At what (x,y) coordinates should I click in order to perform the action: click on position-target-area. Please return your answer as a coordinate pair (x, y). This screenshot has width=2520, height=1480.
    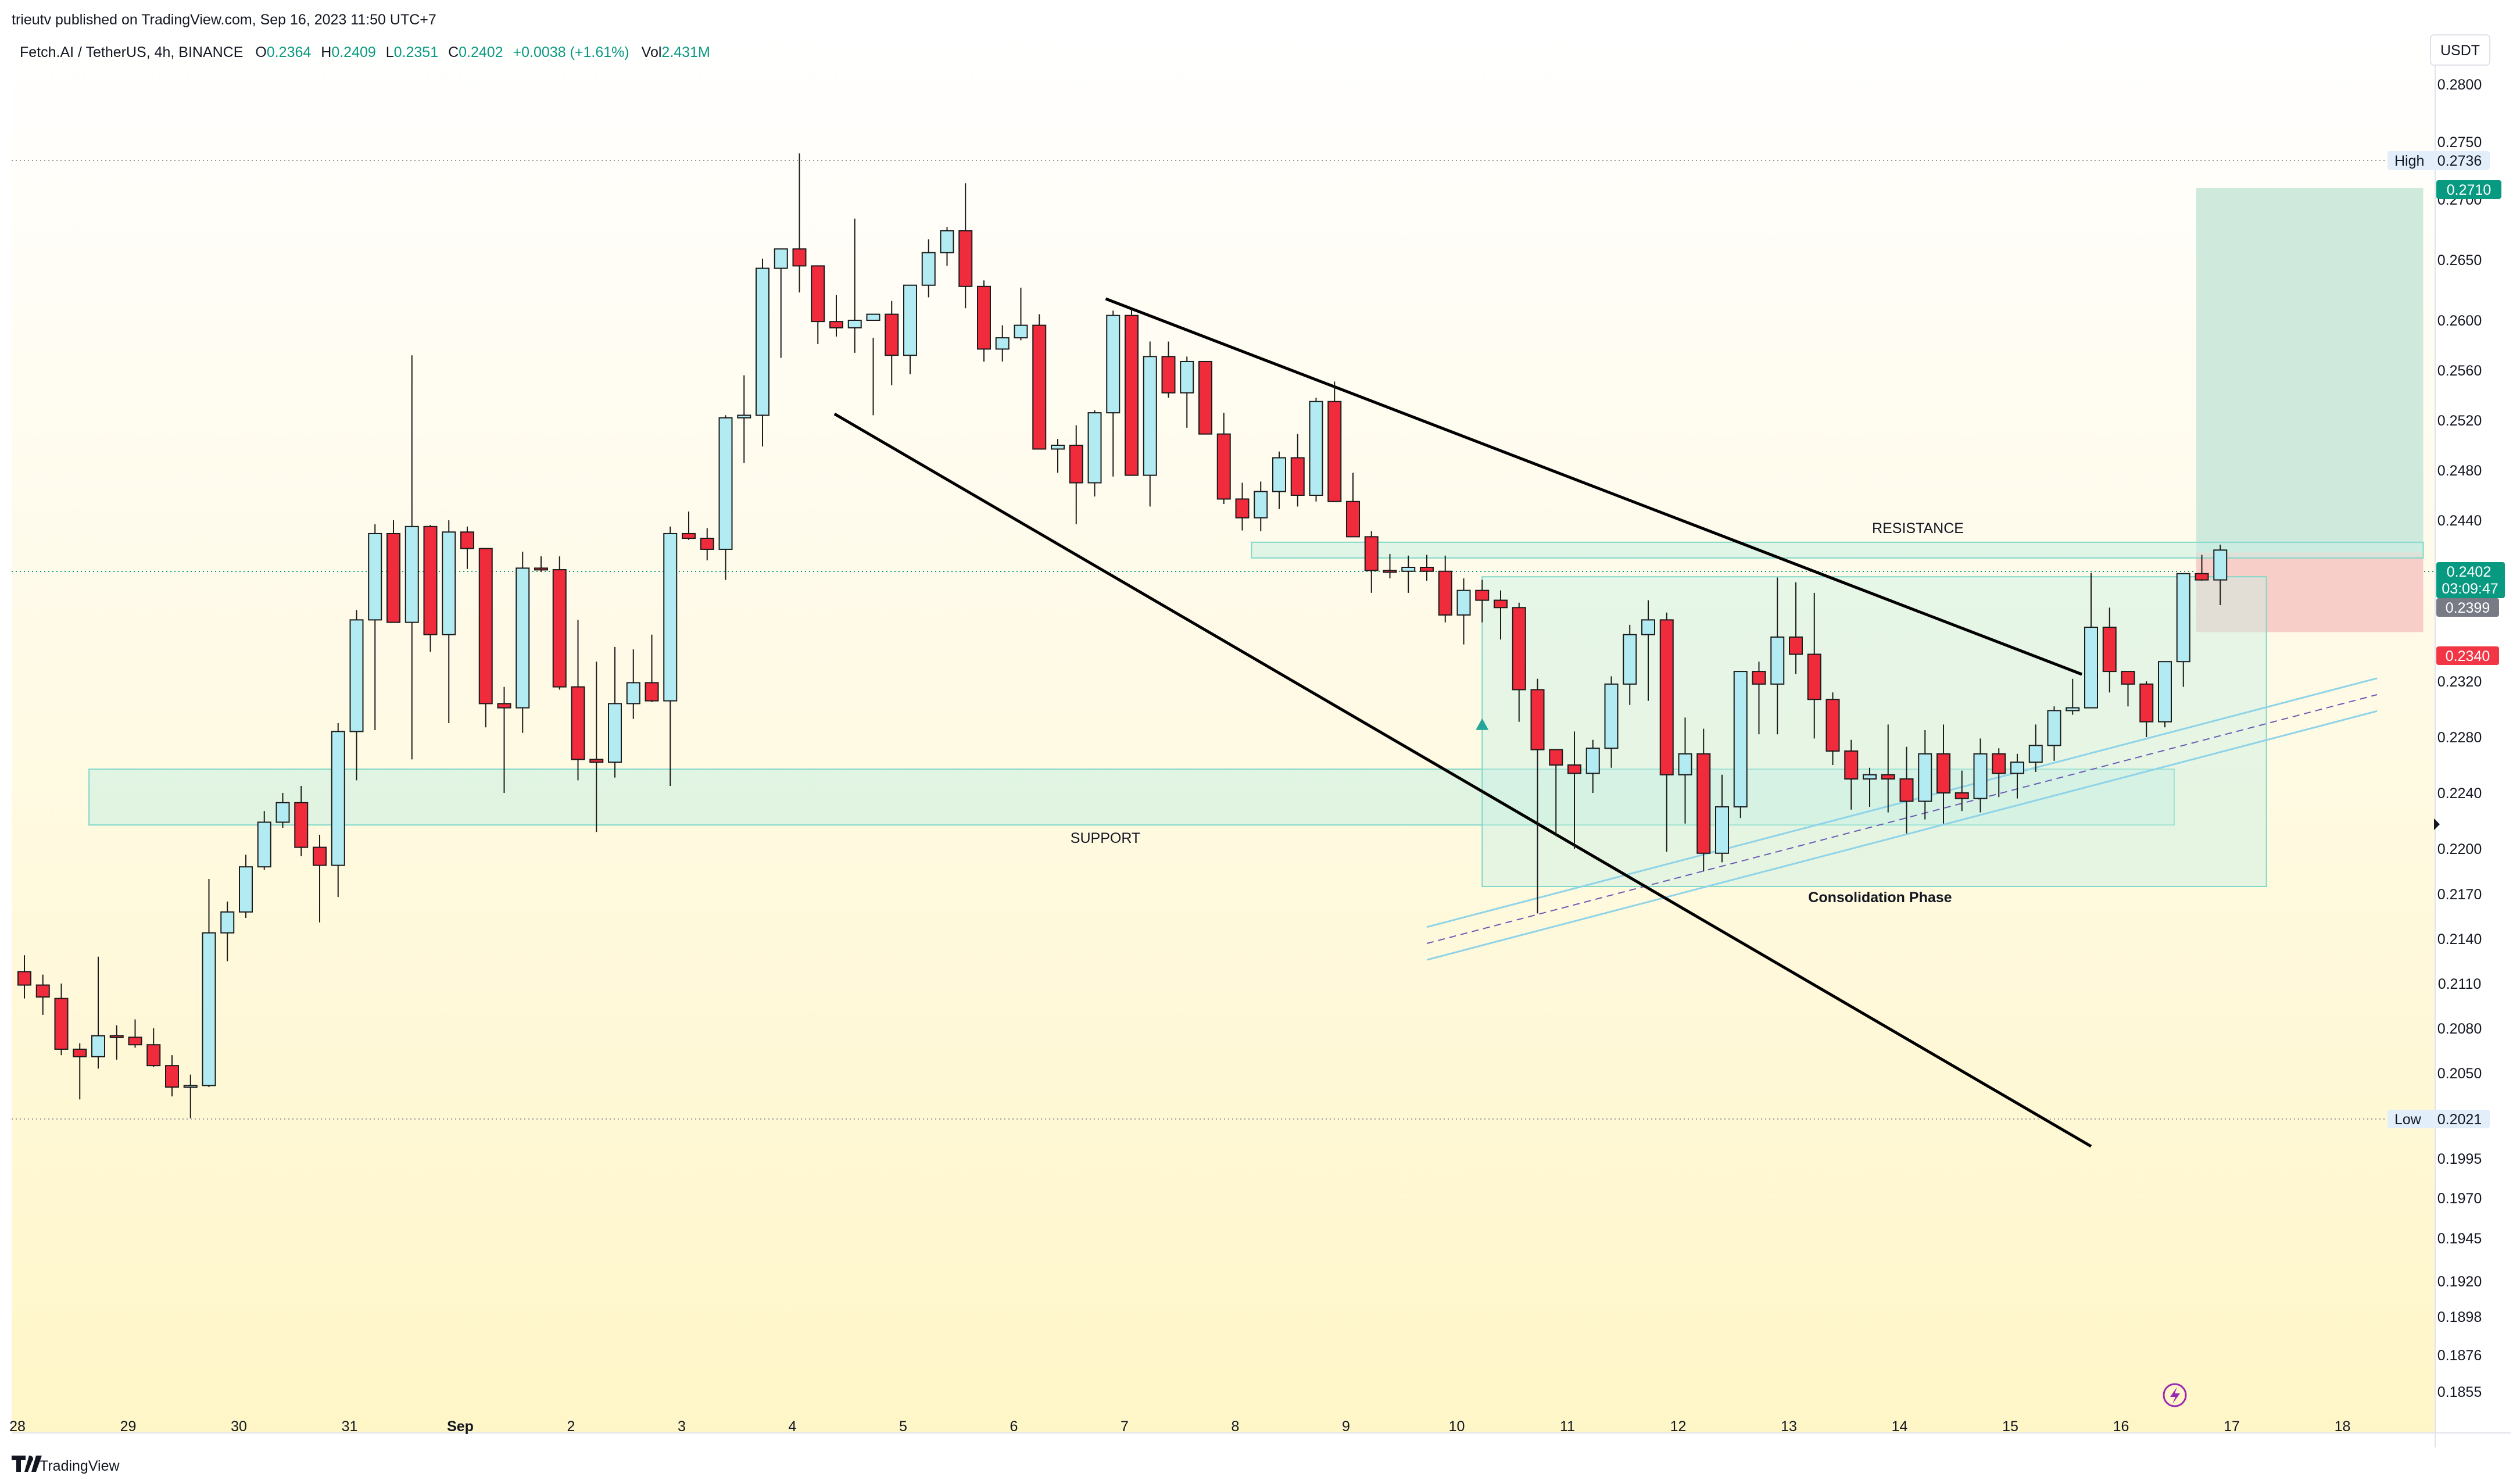
    Looking at the image, I should click on (2310, 370).